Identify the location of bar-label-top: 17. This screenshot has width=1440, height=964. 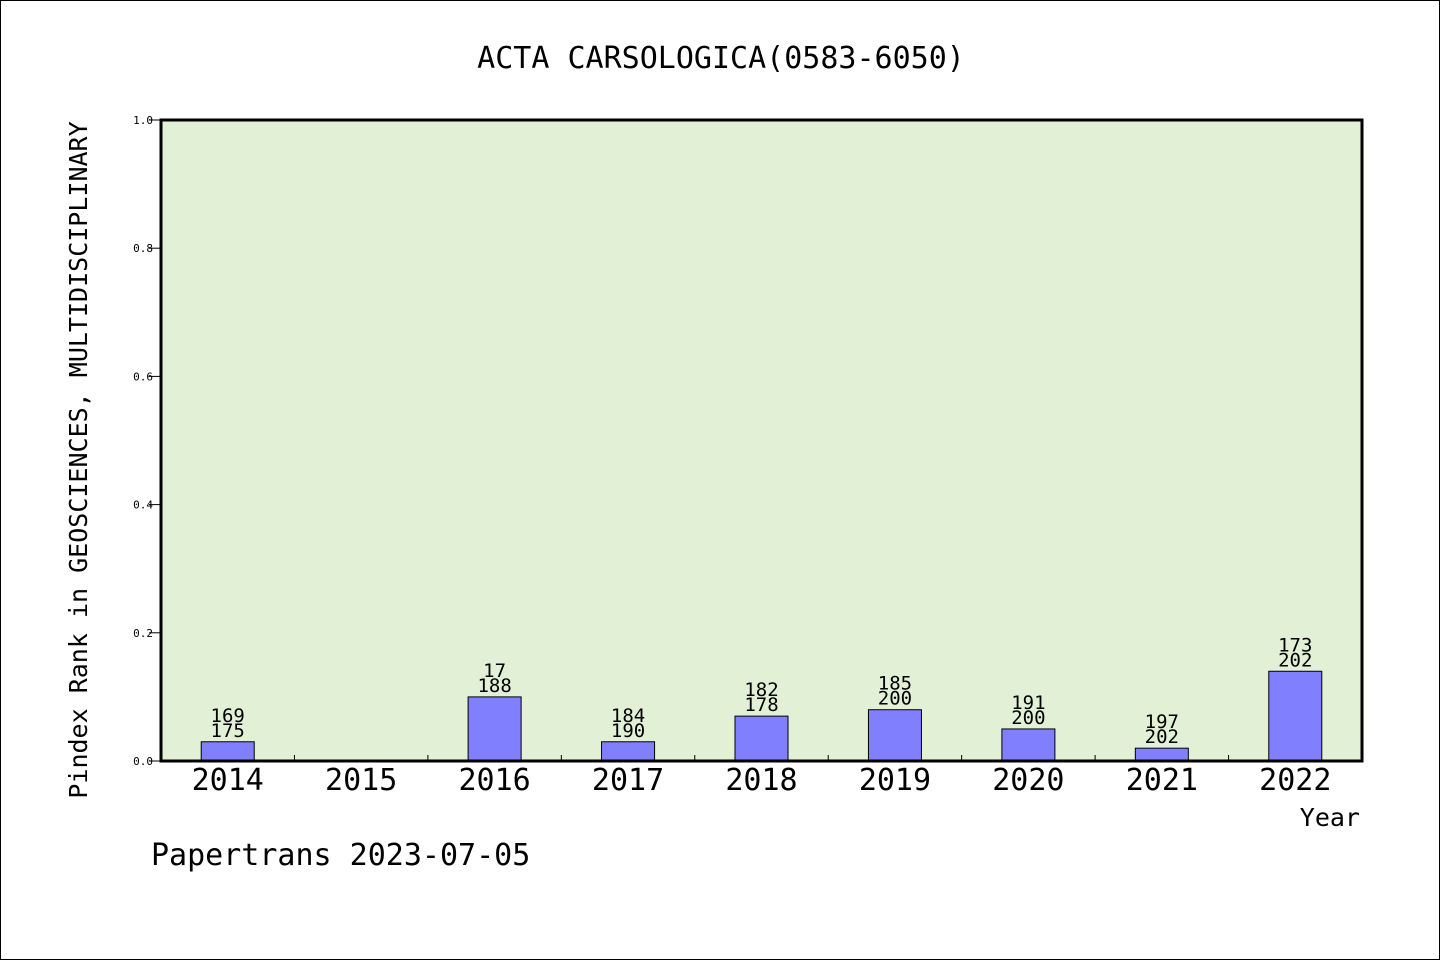
(494, 671).